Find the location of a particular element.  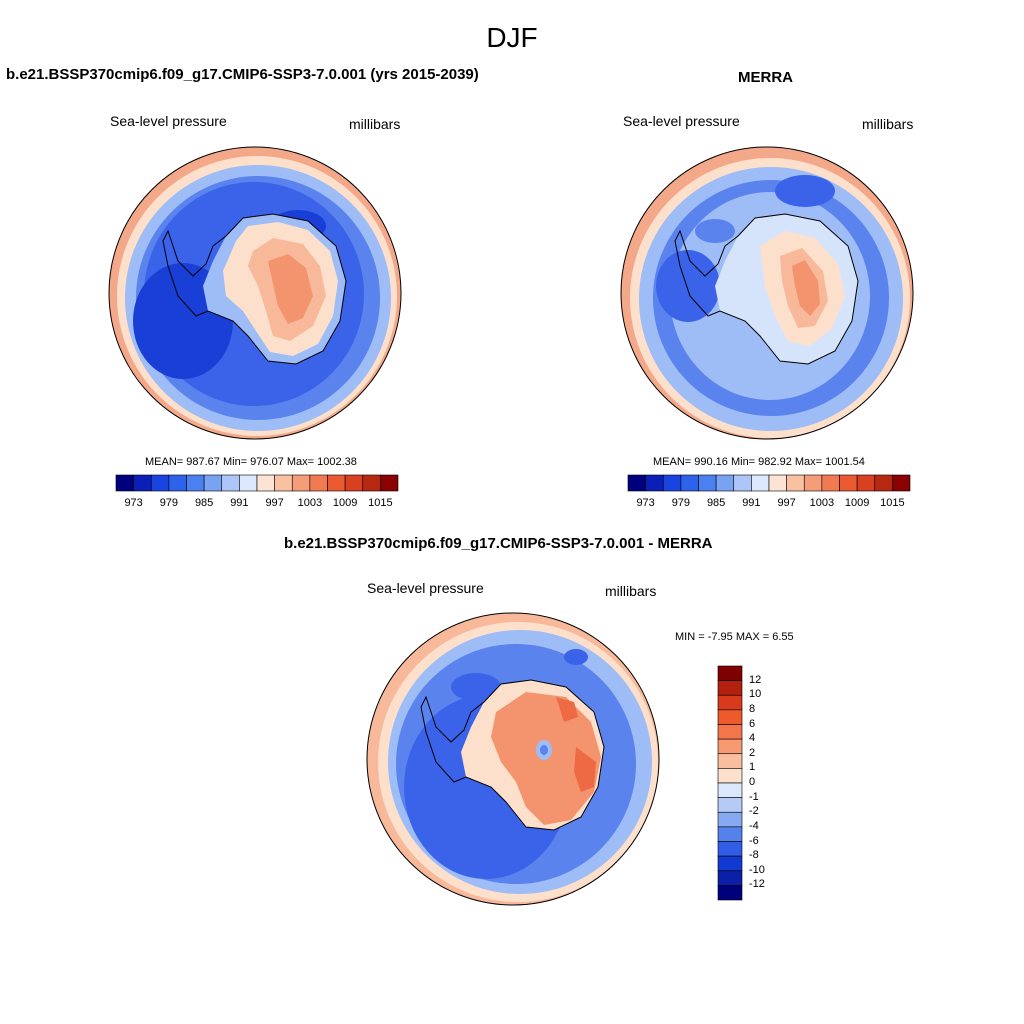

panel3-stats: MIN = -7.95 MAX = 6.55 is located at coordinates (734, 637).